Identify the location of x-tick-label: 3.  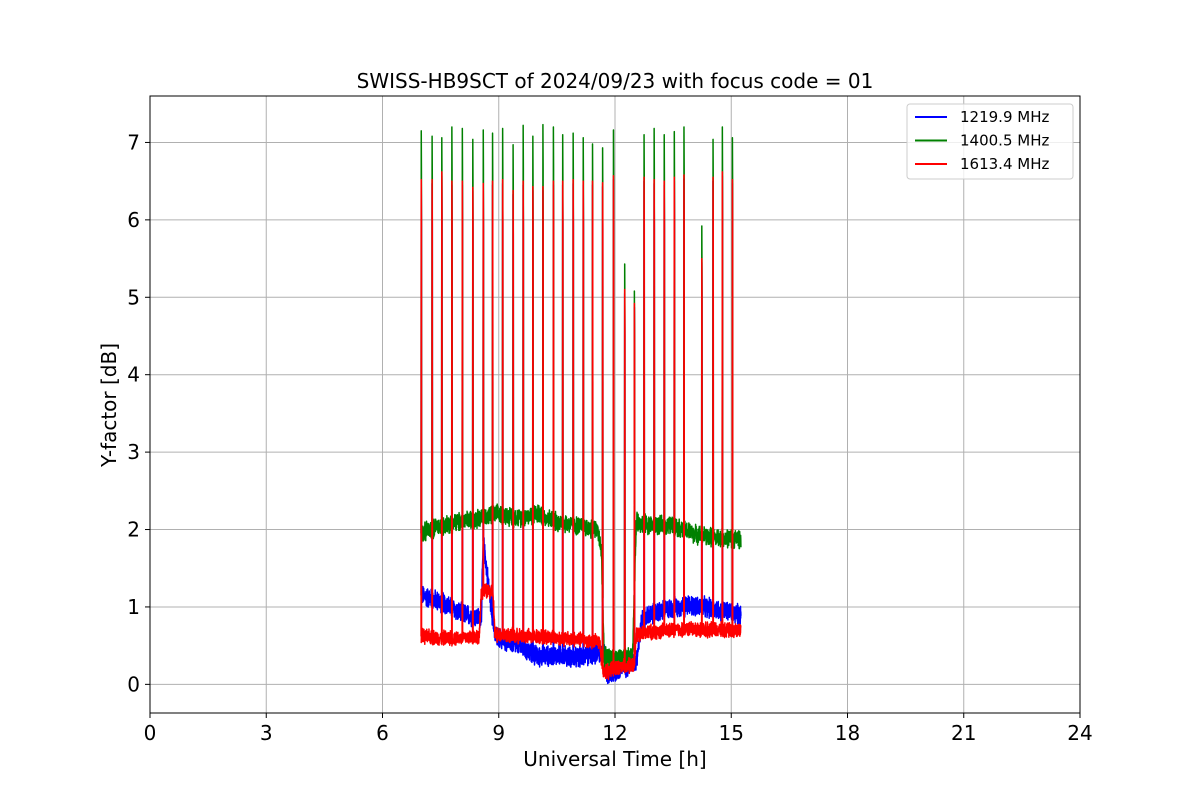
(266, 733).